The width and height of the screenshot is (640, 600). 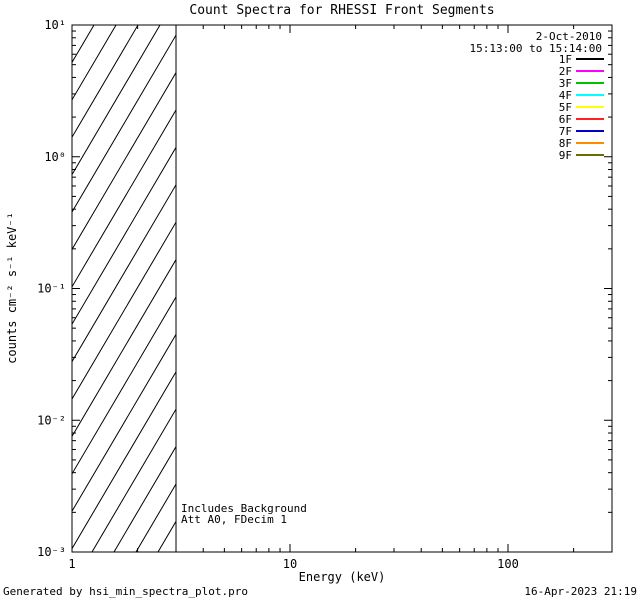 I want to click on legend-label: 1F, so click(x=565, y=59).